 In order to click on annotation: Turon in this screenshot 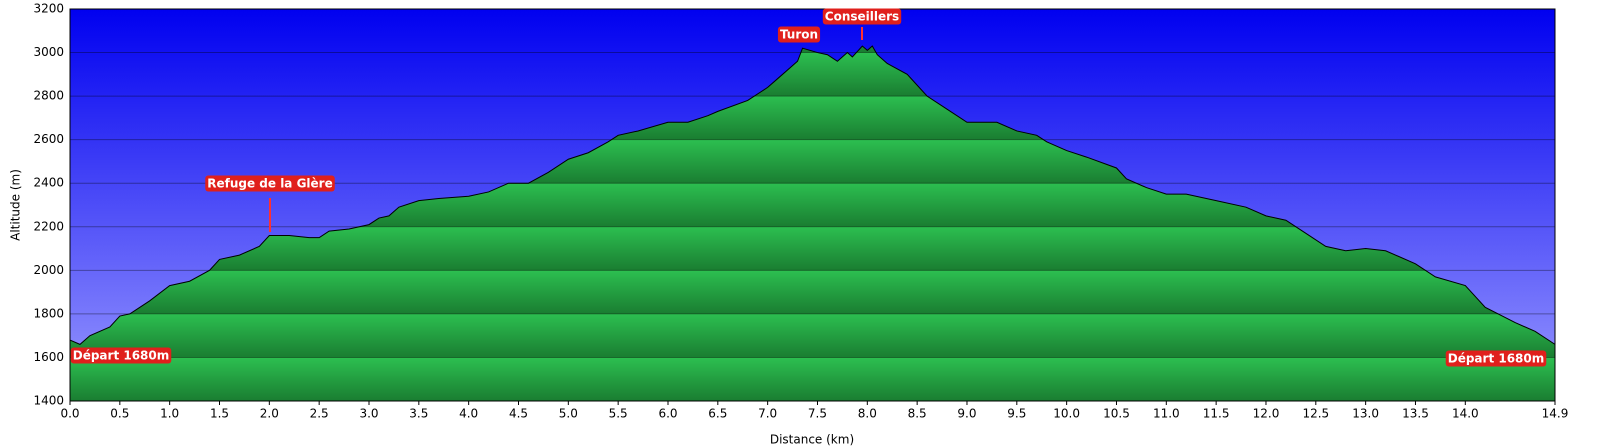, I will do `click(799, 35)`.